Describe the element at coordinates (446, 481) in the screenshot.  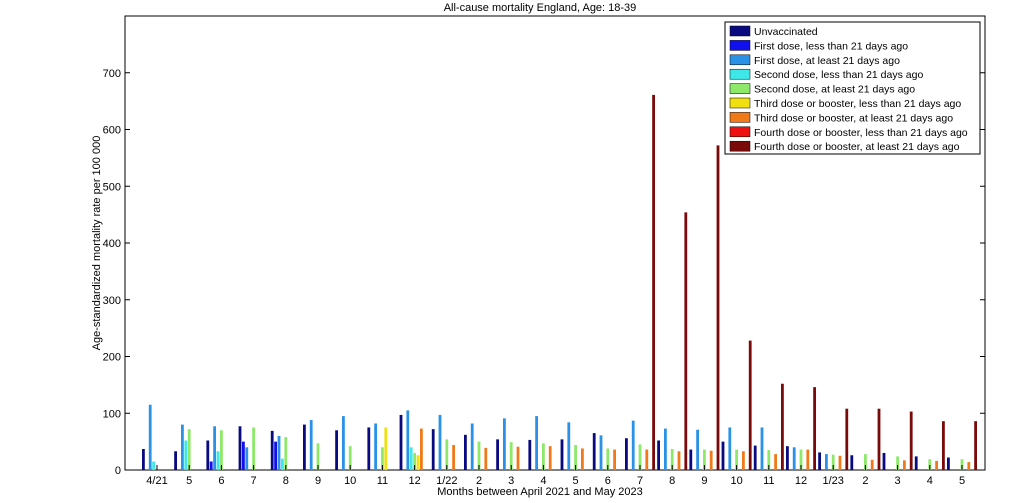
I see `x-tick-label: 1/22` at that location.